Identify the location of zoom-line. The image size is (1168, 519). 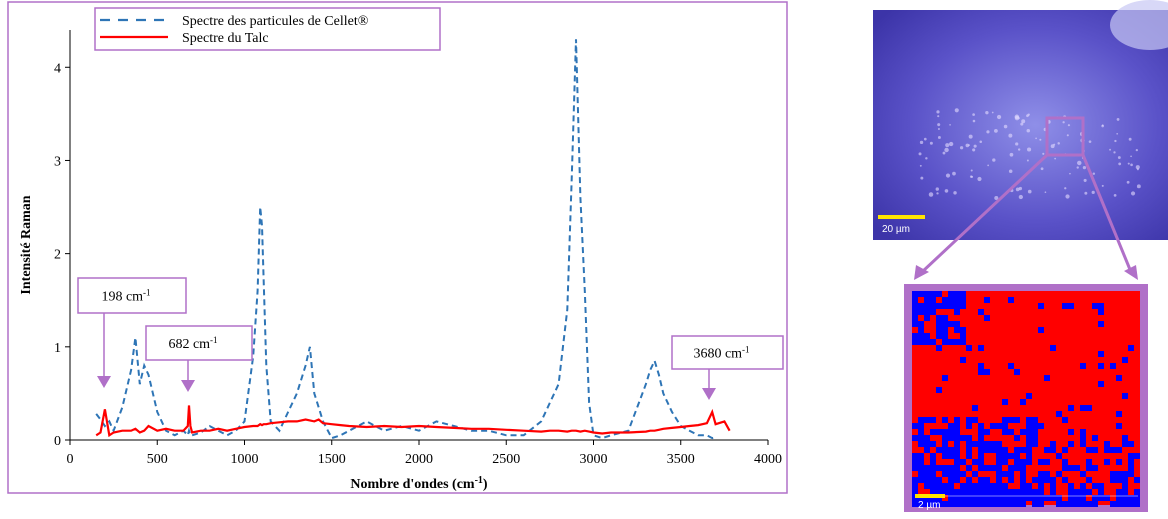
(984, 213).